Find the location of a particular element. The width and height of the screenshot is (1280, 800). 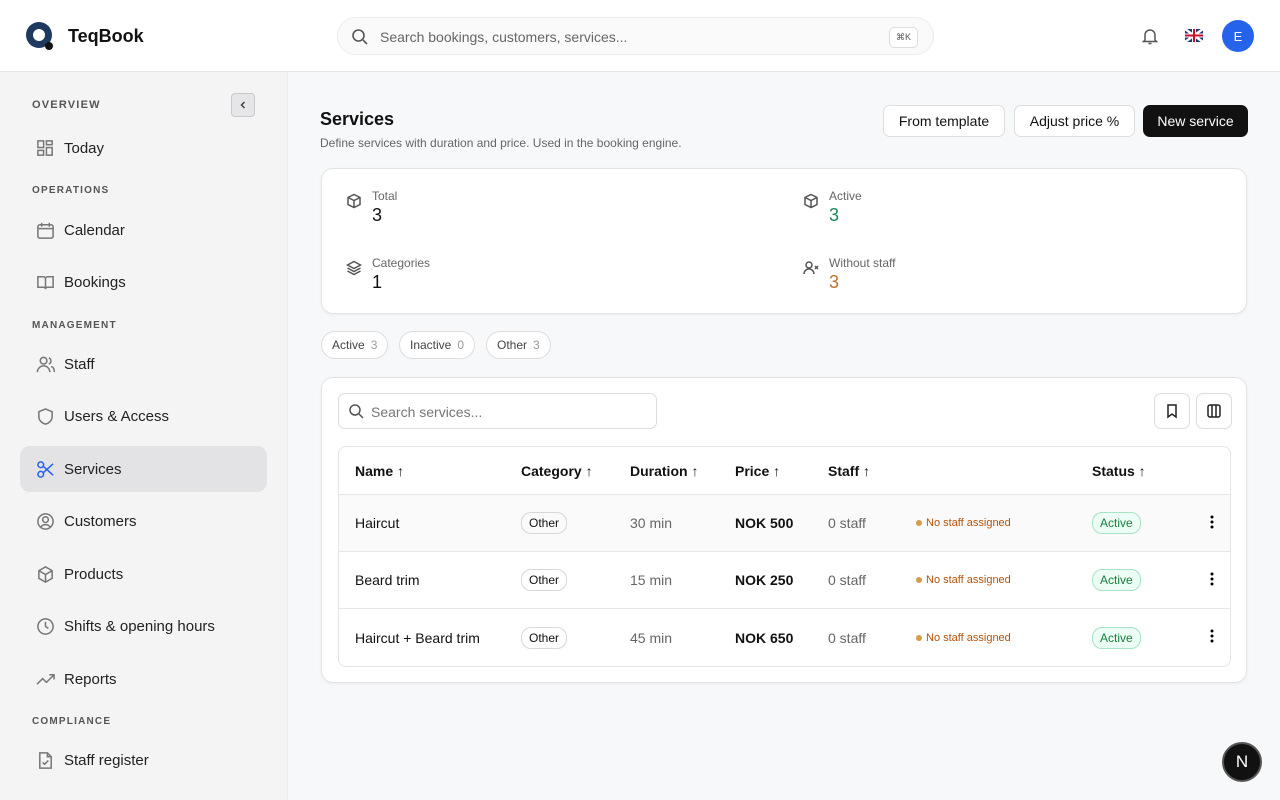

filter-pill: Active 3 is located at coordinates (355, 345).